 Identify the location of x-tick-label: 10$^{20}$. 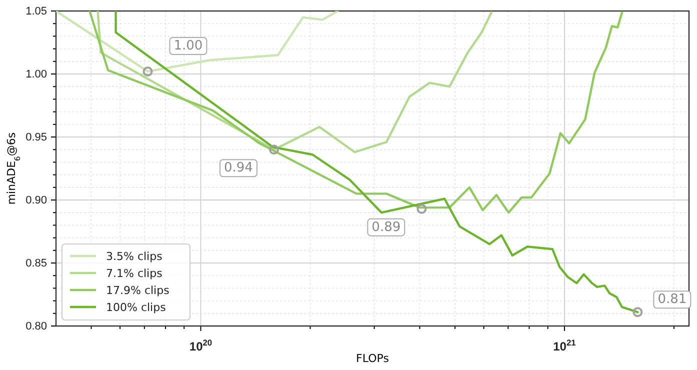
(200, 346).